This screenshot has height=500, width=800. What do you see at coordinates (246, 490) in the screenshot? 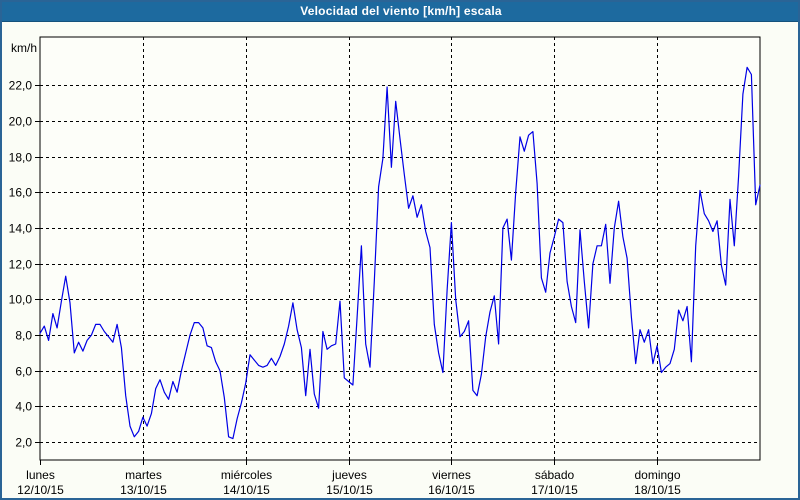
I see `day-date-label: 14/10/15` at bounding box center [246, 490].